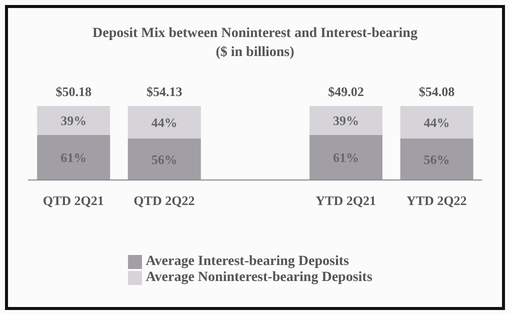  Describe the element at coordinates (255, 53) in the screenshot. I see `chart-subtitle: ($ in billions)` at that location.